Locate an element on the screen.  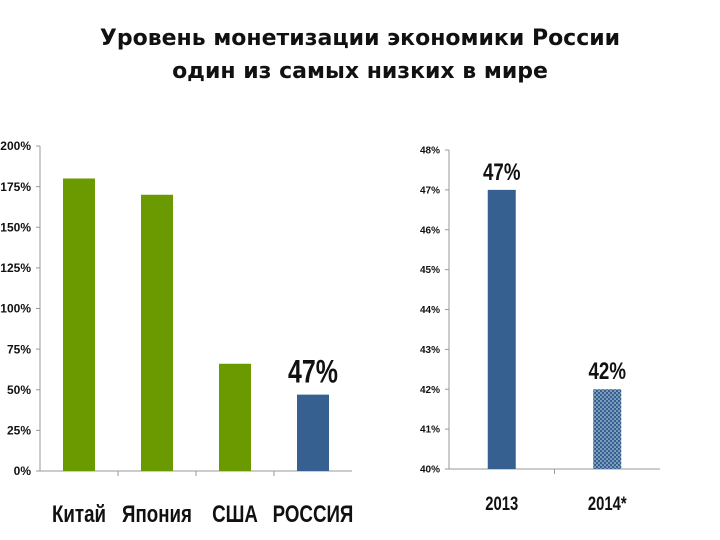
y-tick-label: 0% is located at coordinates (23, 471).